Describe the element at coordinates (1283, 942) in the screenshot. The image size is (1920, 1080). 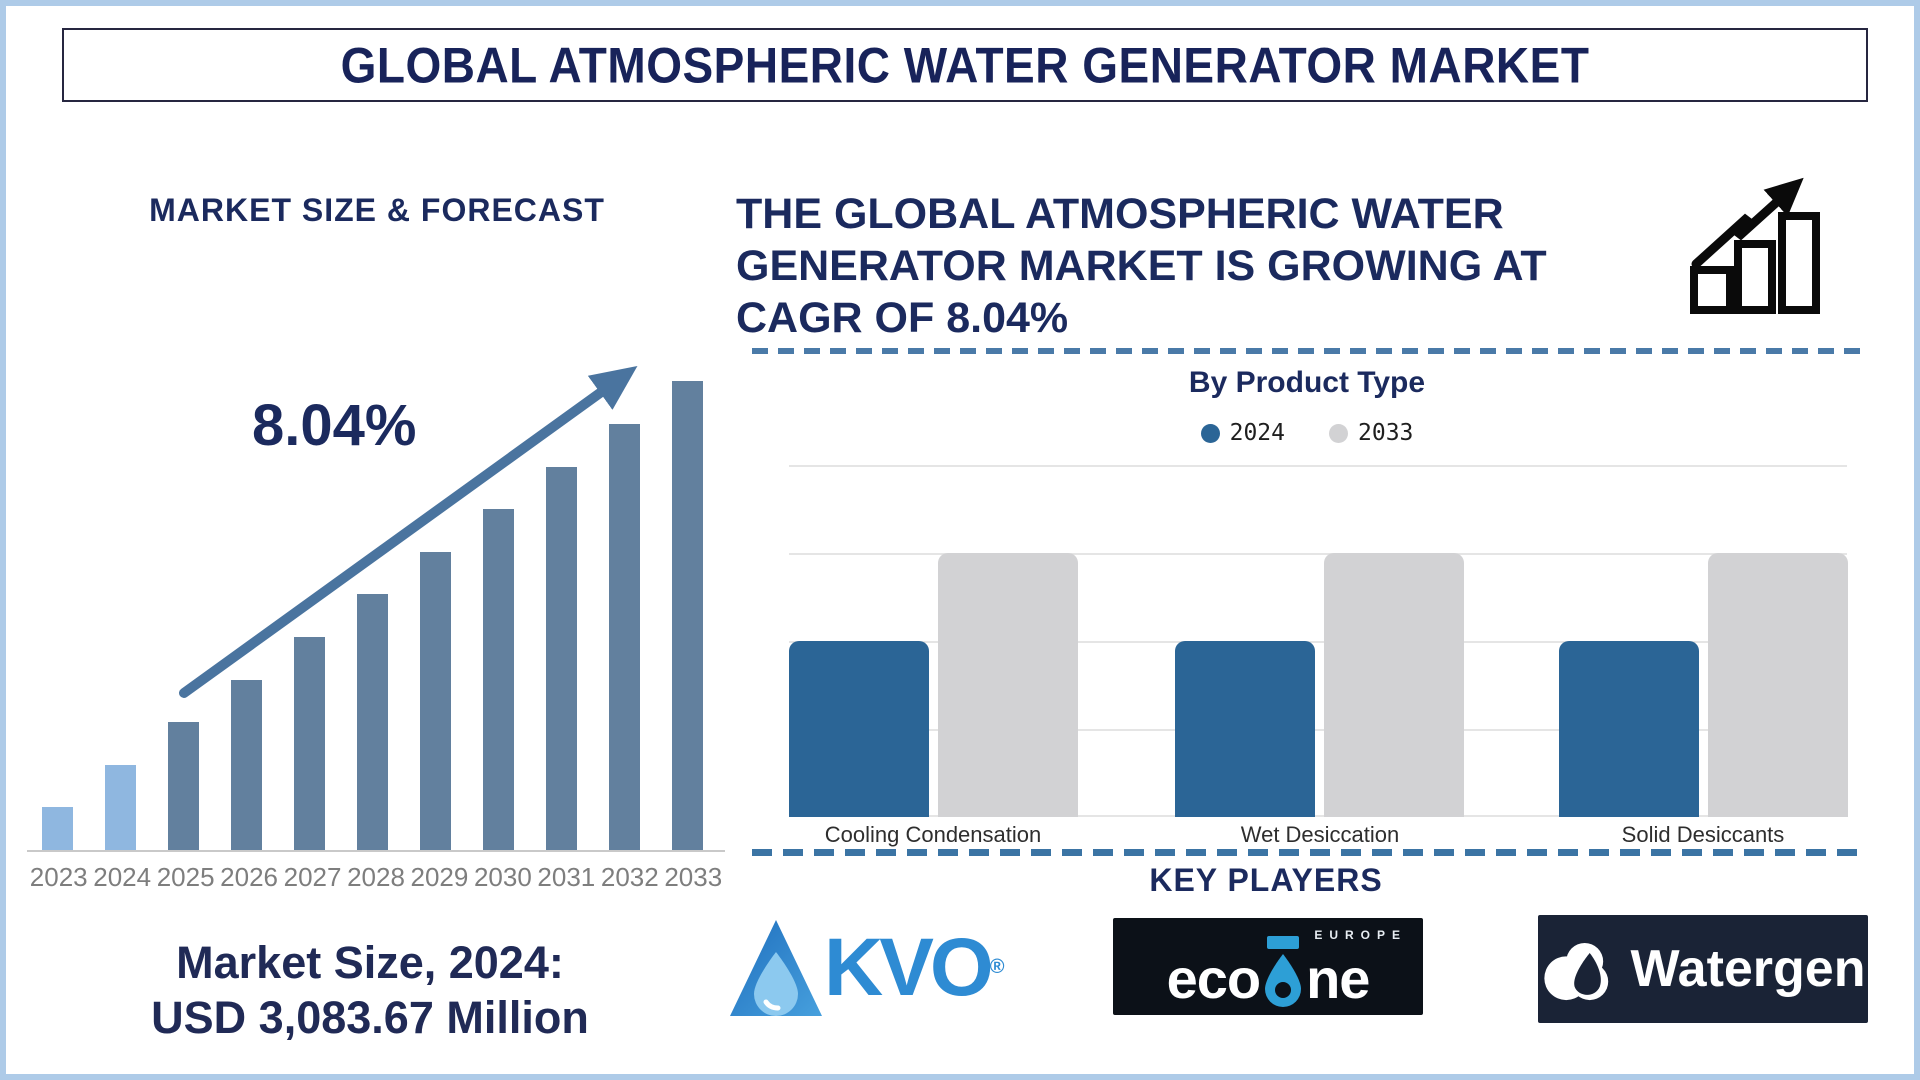
I see `ecoone-macron-bar` at that location.